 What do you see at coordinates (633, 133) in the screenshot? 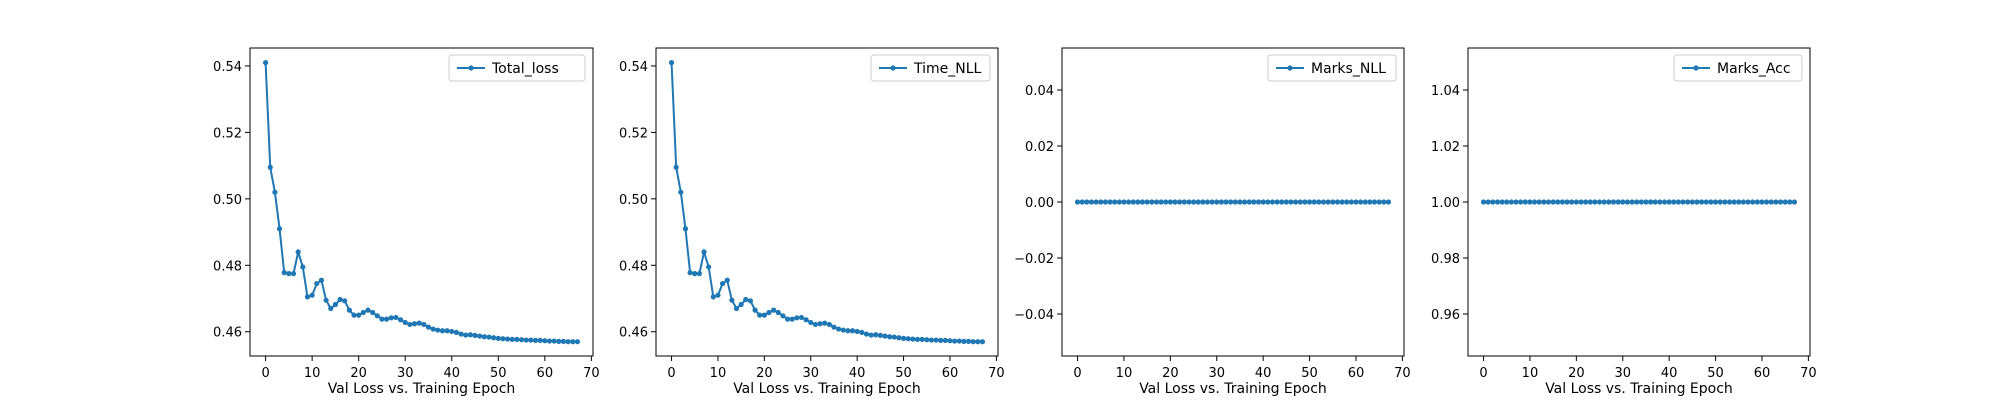
I see `y-tick-label: 0.52` at bounding box center [633, 133].